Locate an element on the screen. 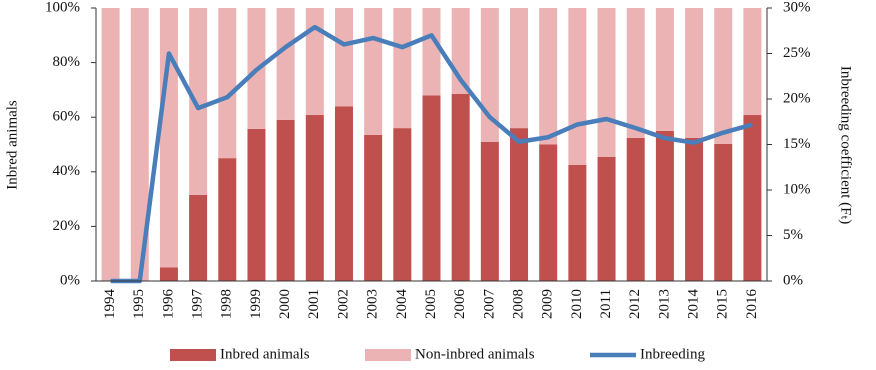  y2-tick-label: 5% is located at coordinates (793, 235).